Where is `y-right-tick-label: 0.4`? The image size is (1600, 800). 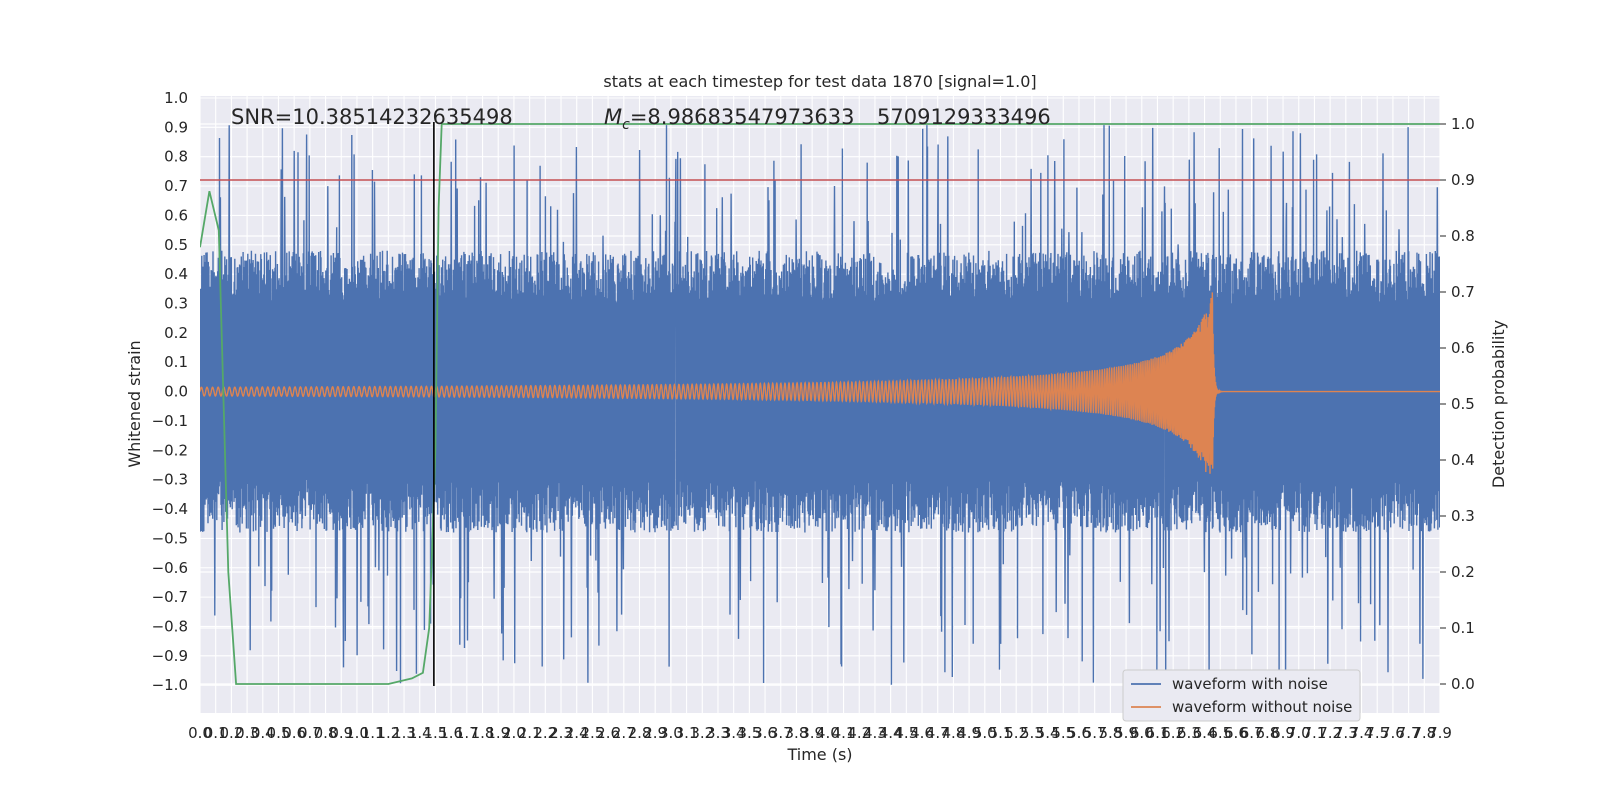
y-right-tick-label: 0.4 is located at coordinates (1463, 460).